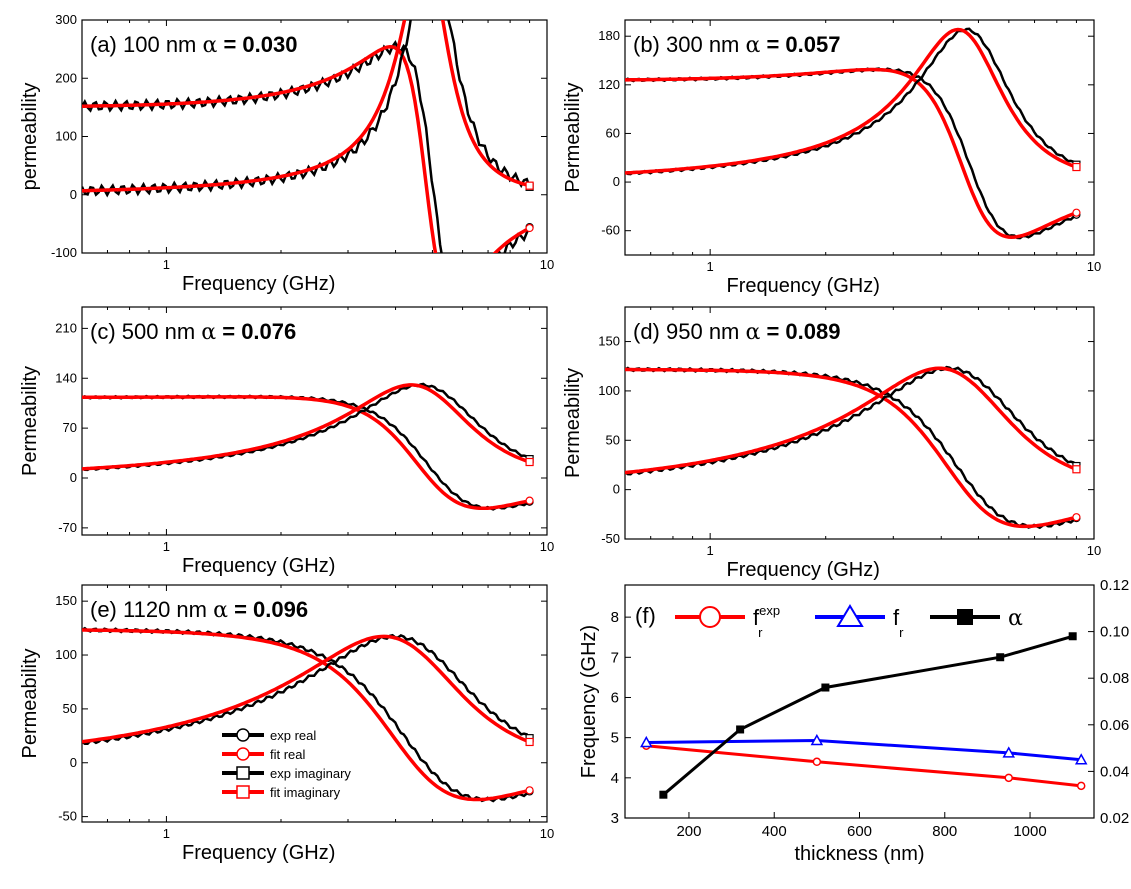 This screenshot has width=1131, height=889. I want to click on panel-title: (a) 100 nm α = 0.030, so click(194, 45).